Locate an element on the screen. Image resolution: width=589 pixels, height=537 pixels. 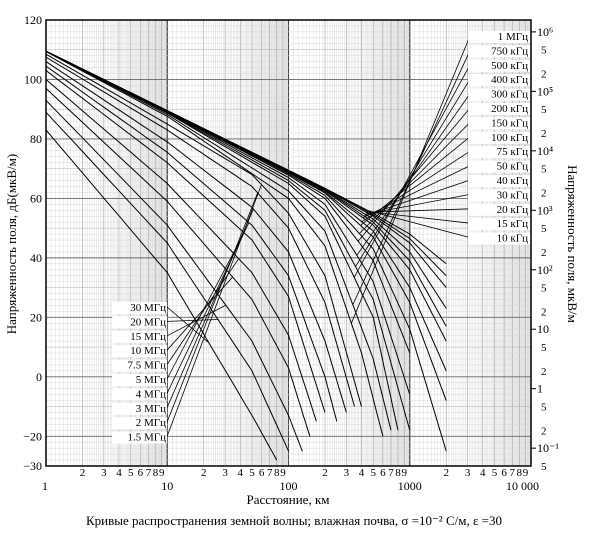
series-label: 40 кГц is located at coordinates (512, 181).